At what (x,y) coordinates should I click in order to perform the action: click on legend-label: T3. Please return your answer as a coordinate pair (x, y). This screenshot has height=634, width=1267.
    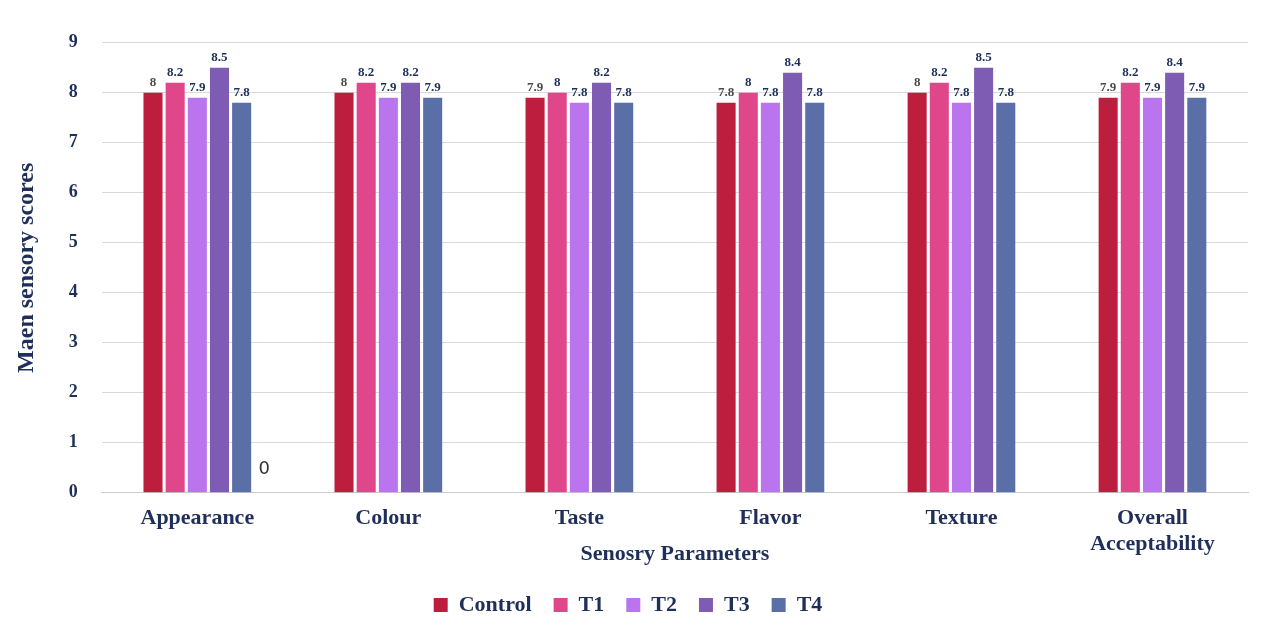
    Looking at the image, I should click on (736, 603).